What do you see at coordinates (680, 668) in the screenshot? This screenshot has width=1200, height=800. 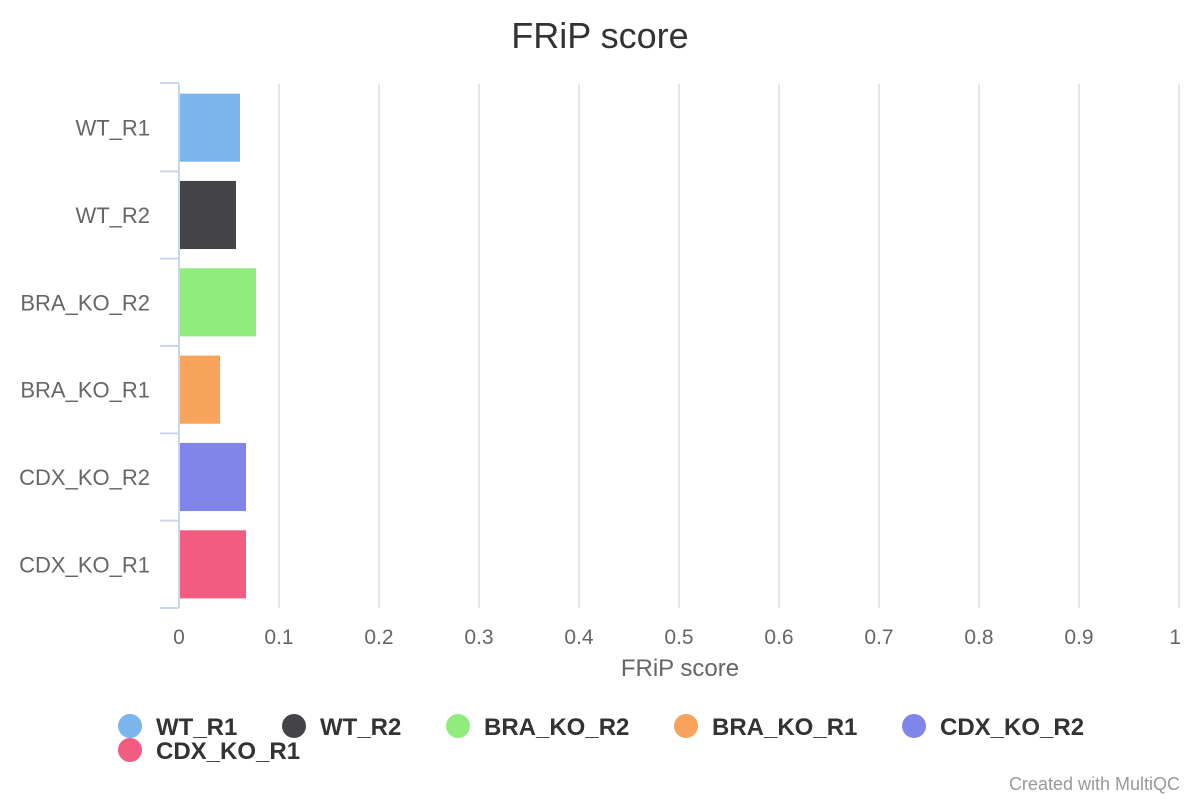 I see `x-axis-title: FRiP score` at bounding box center [680, 668].